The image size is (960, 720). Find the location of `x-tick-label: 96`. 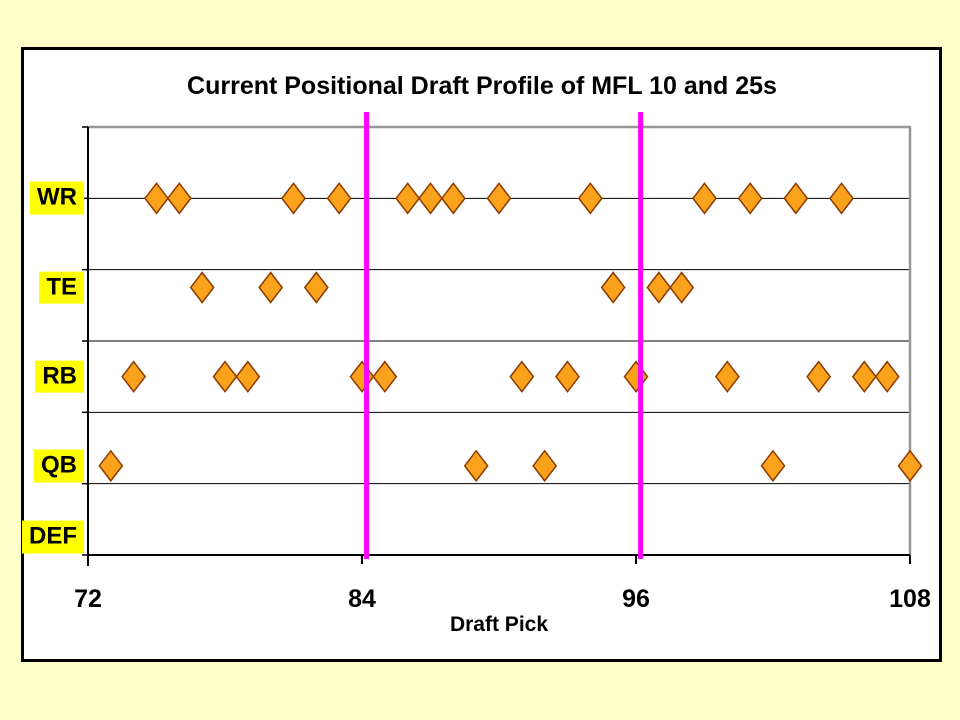

x-tick-label: 96 is located at coordinates (636, 599).